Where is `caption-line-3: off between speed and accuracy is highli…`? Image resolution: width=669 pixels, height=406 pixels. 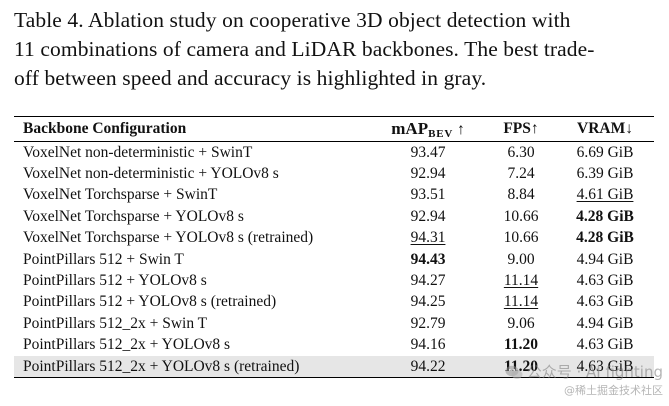
caption-line-3: off between speed and accuracy is highli… is located at coordinates (250, 78).